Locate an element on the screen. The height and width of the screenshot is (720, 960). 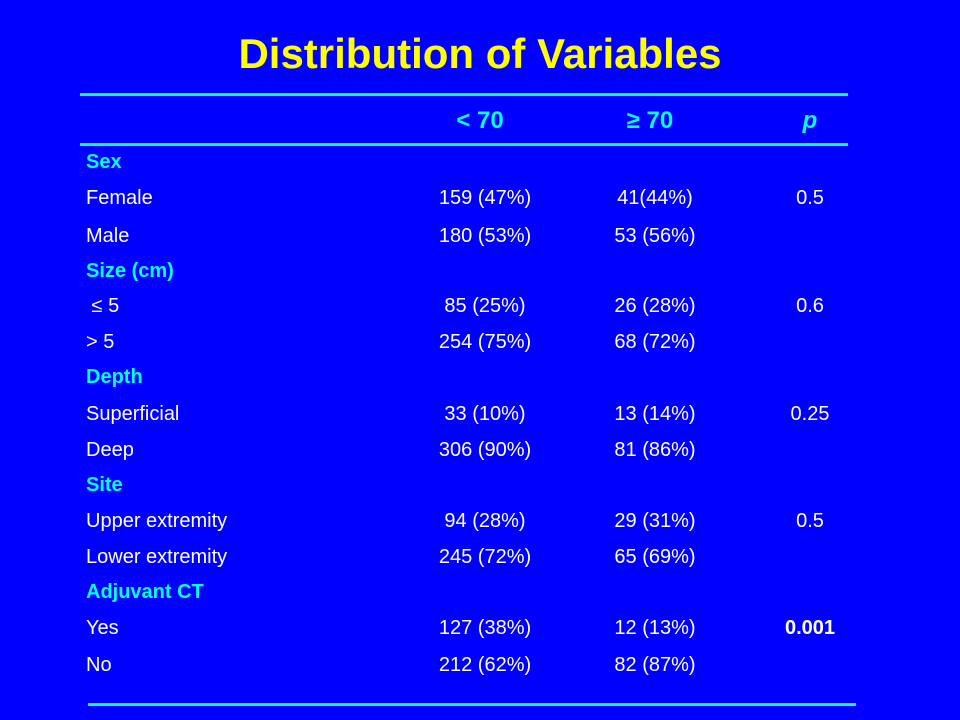
cell-under-70: 85 (25%) is located at coordinates (485, 306).